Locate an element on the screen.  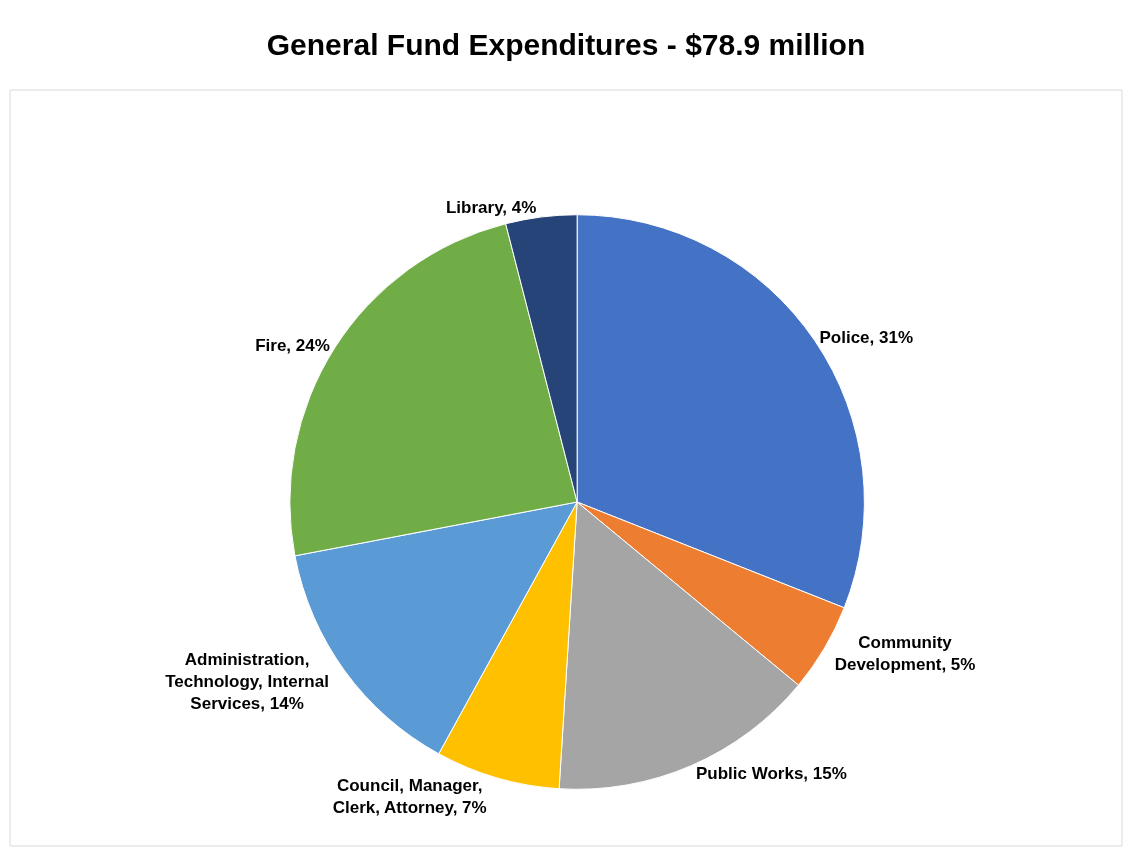
chart-title: General Fund Expenditures - $78.9 million is located at coordinates (566, 45).